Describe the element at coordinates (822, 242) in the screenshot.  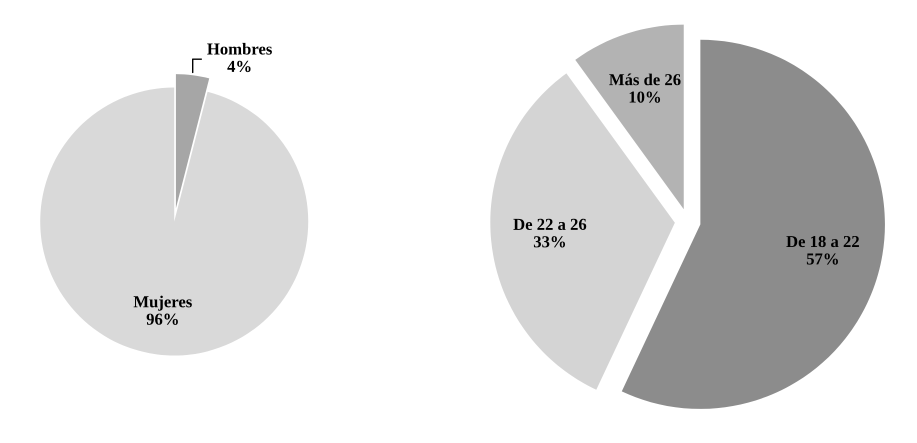
I see `slice-label: De 18 a 22` at that location.